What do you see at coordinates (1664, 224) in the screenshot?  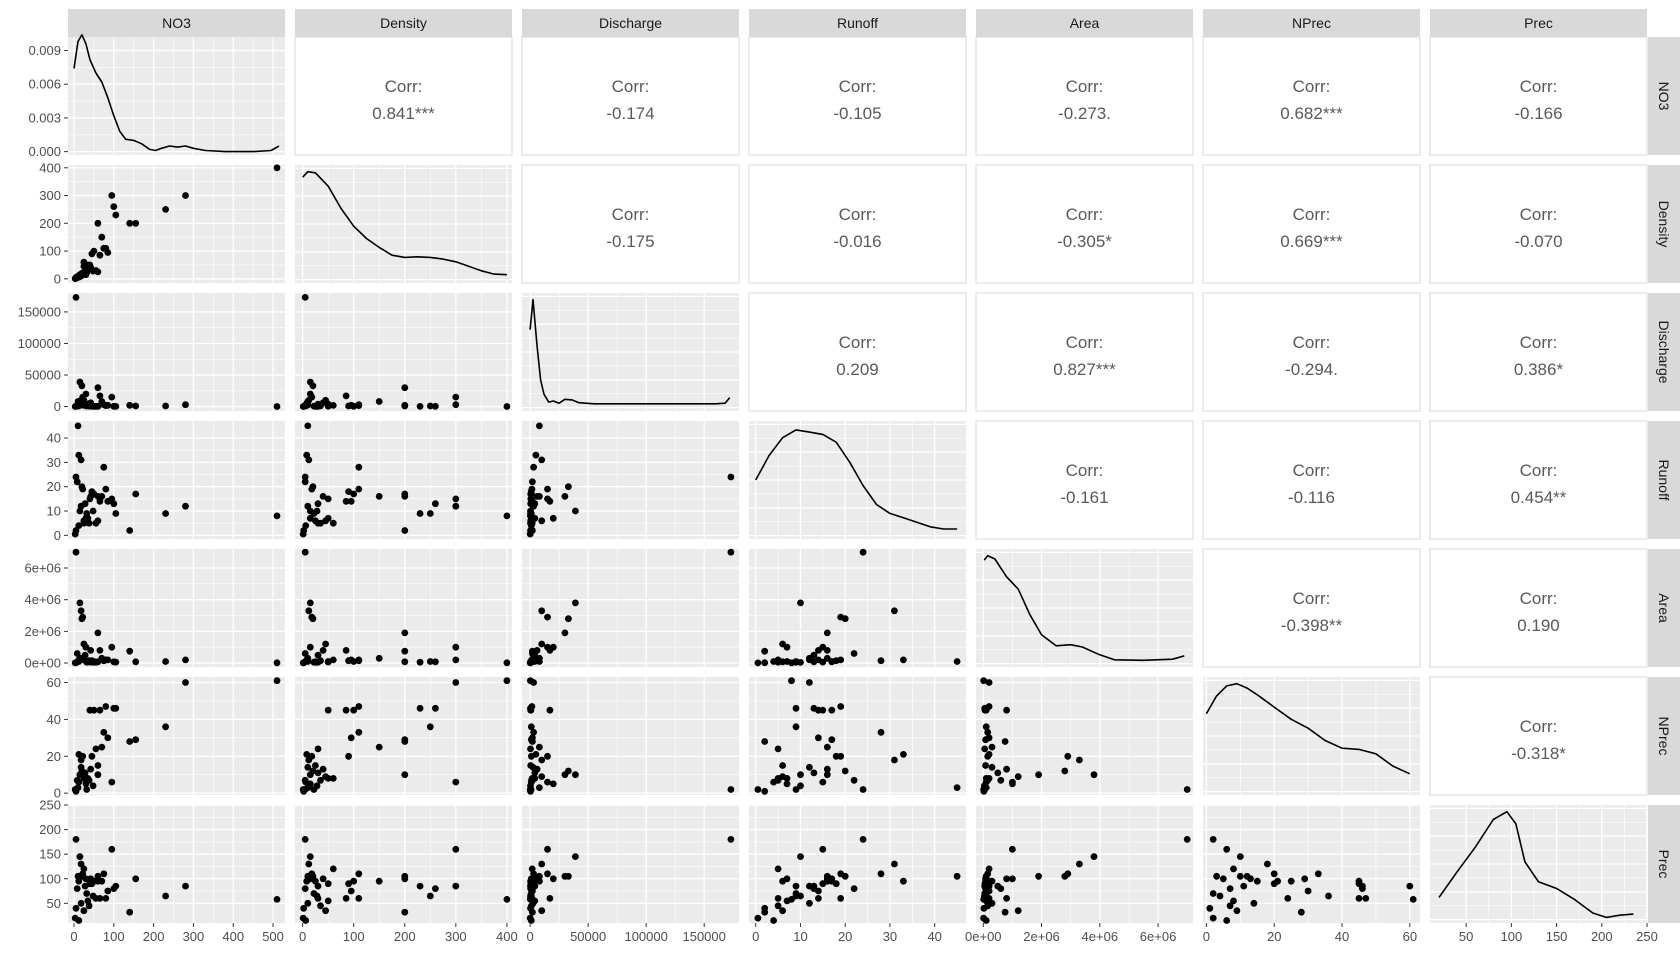 I see `row-strip-density` at bounding box center [1664, 224].